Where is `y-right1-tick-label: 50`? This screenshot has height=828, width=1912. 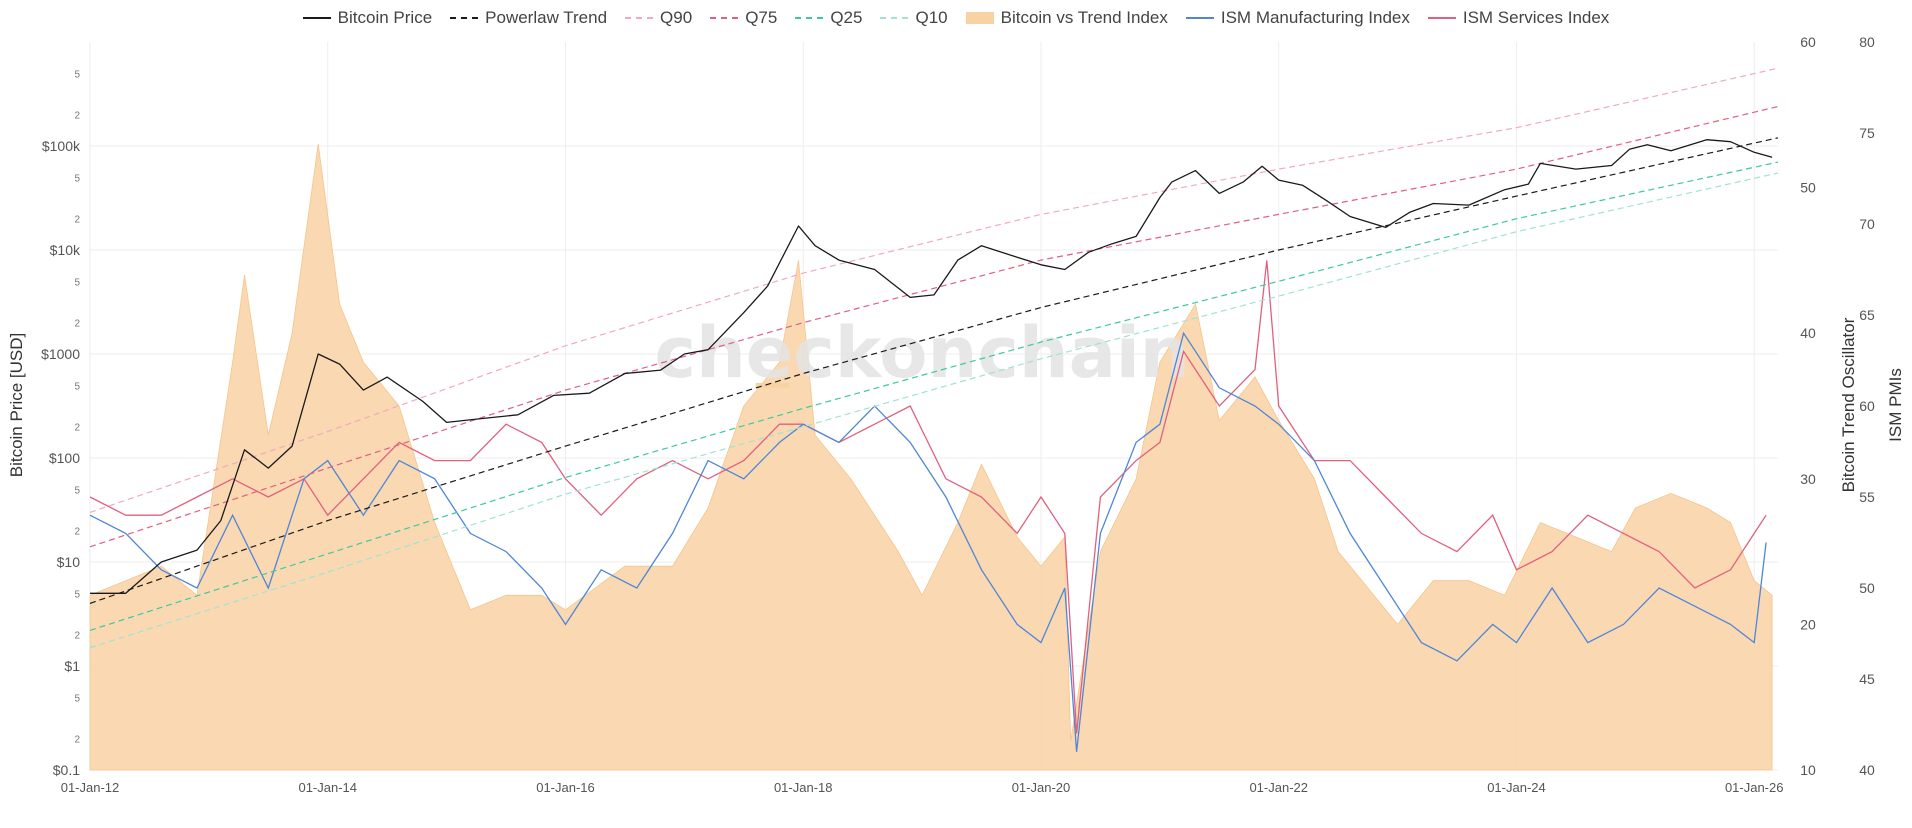
y-right1-tick-label: 50 is located at coordinates (1808, 188).